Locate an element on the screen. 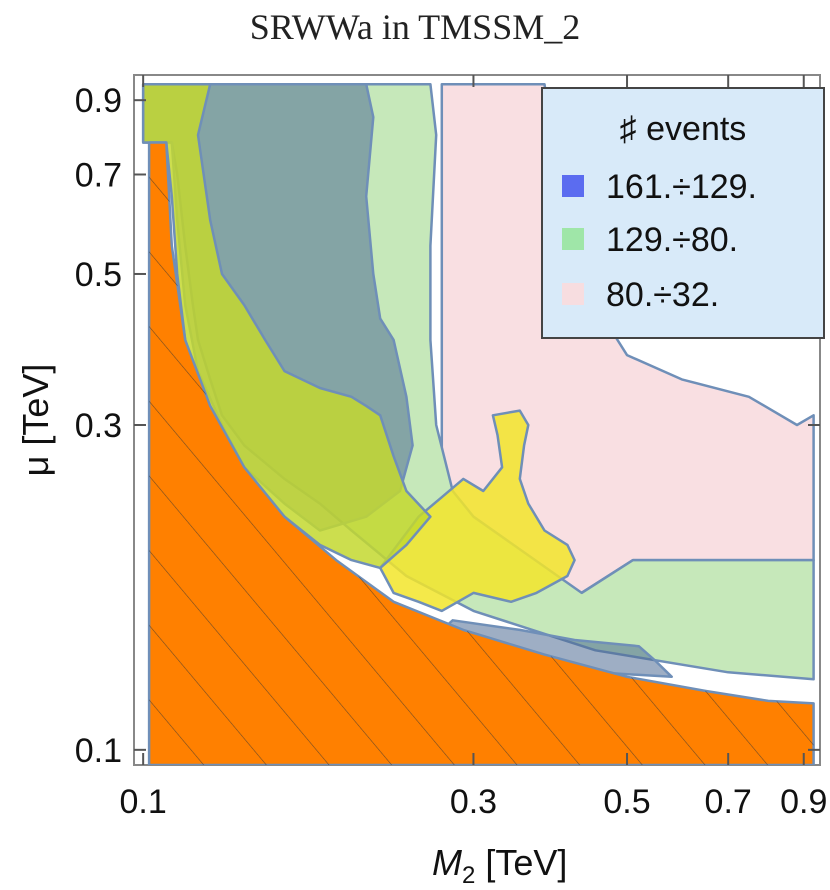  y-tick-label: 0.5 is located at coordinates (98, 275).